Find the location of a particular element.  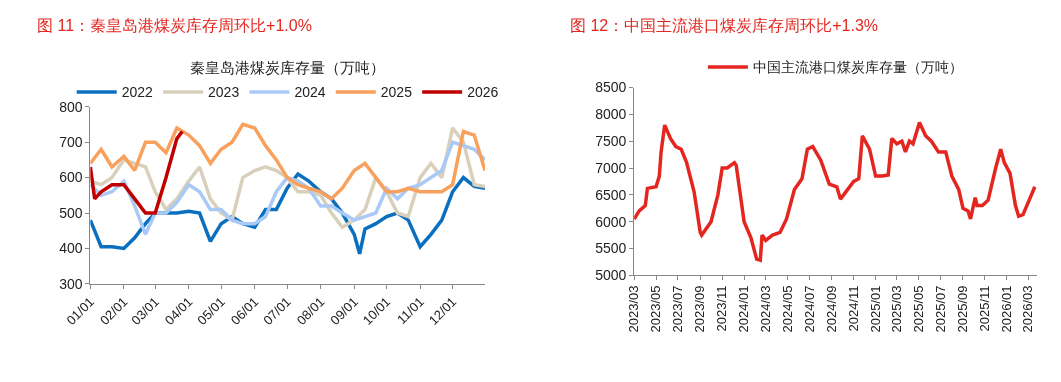

y-tick-label: 6000 is located at coordinates (611, 221).